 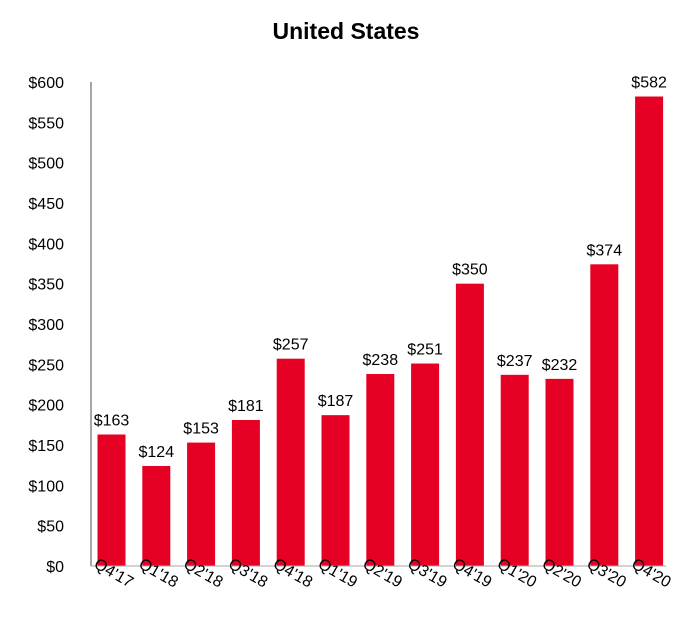 I want to click on y-tick-label: $350, so click(x=46, y=285).